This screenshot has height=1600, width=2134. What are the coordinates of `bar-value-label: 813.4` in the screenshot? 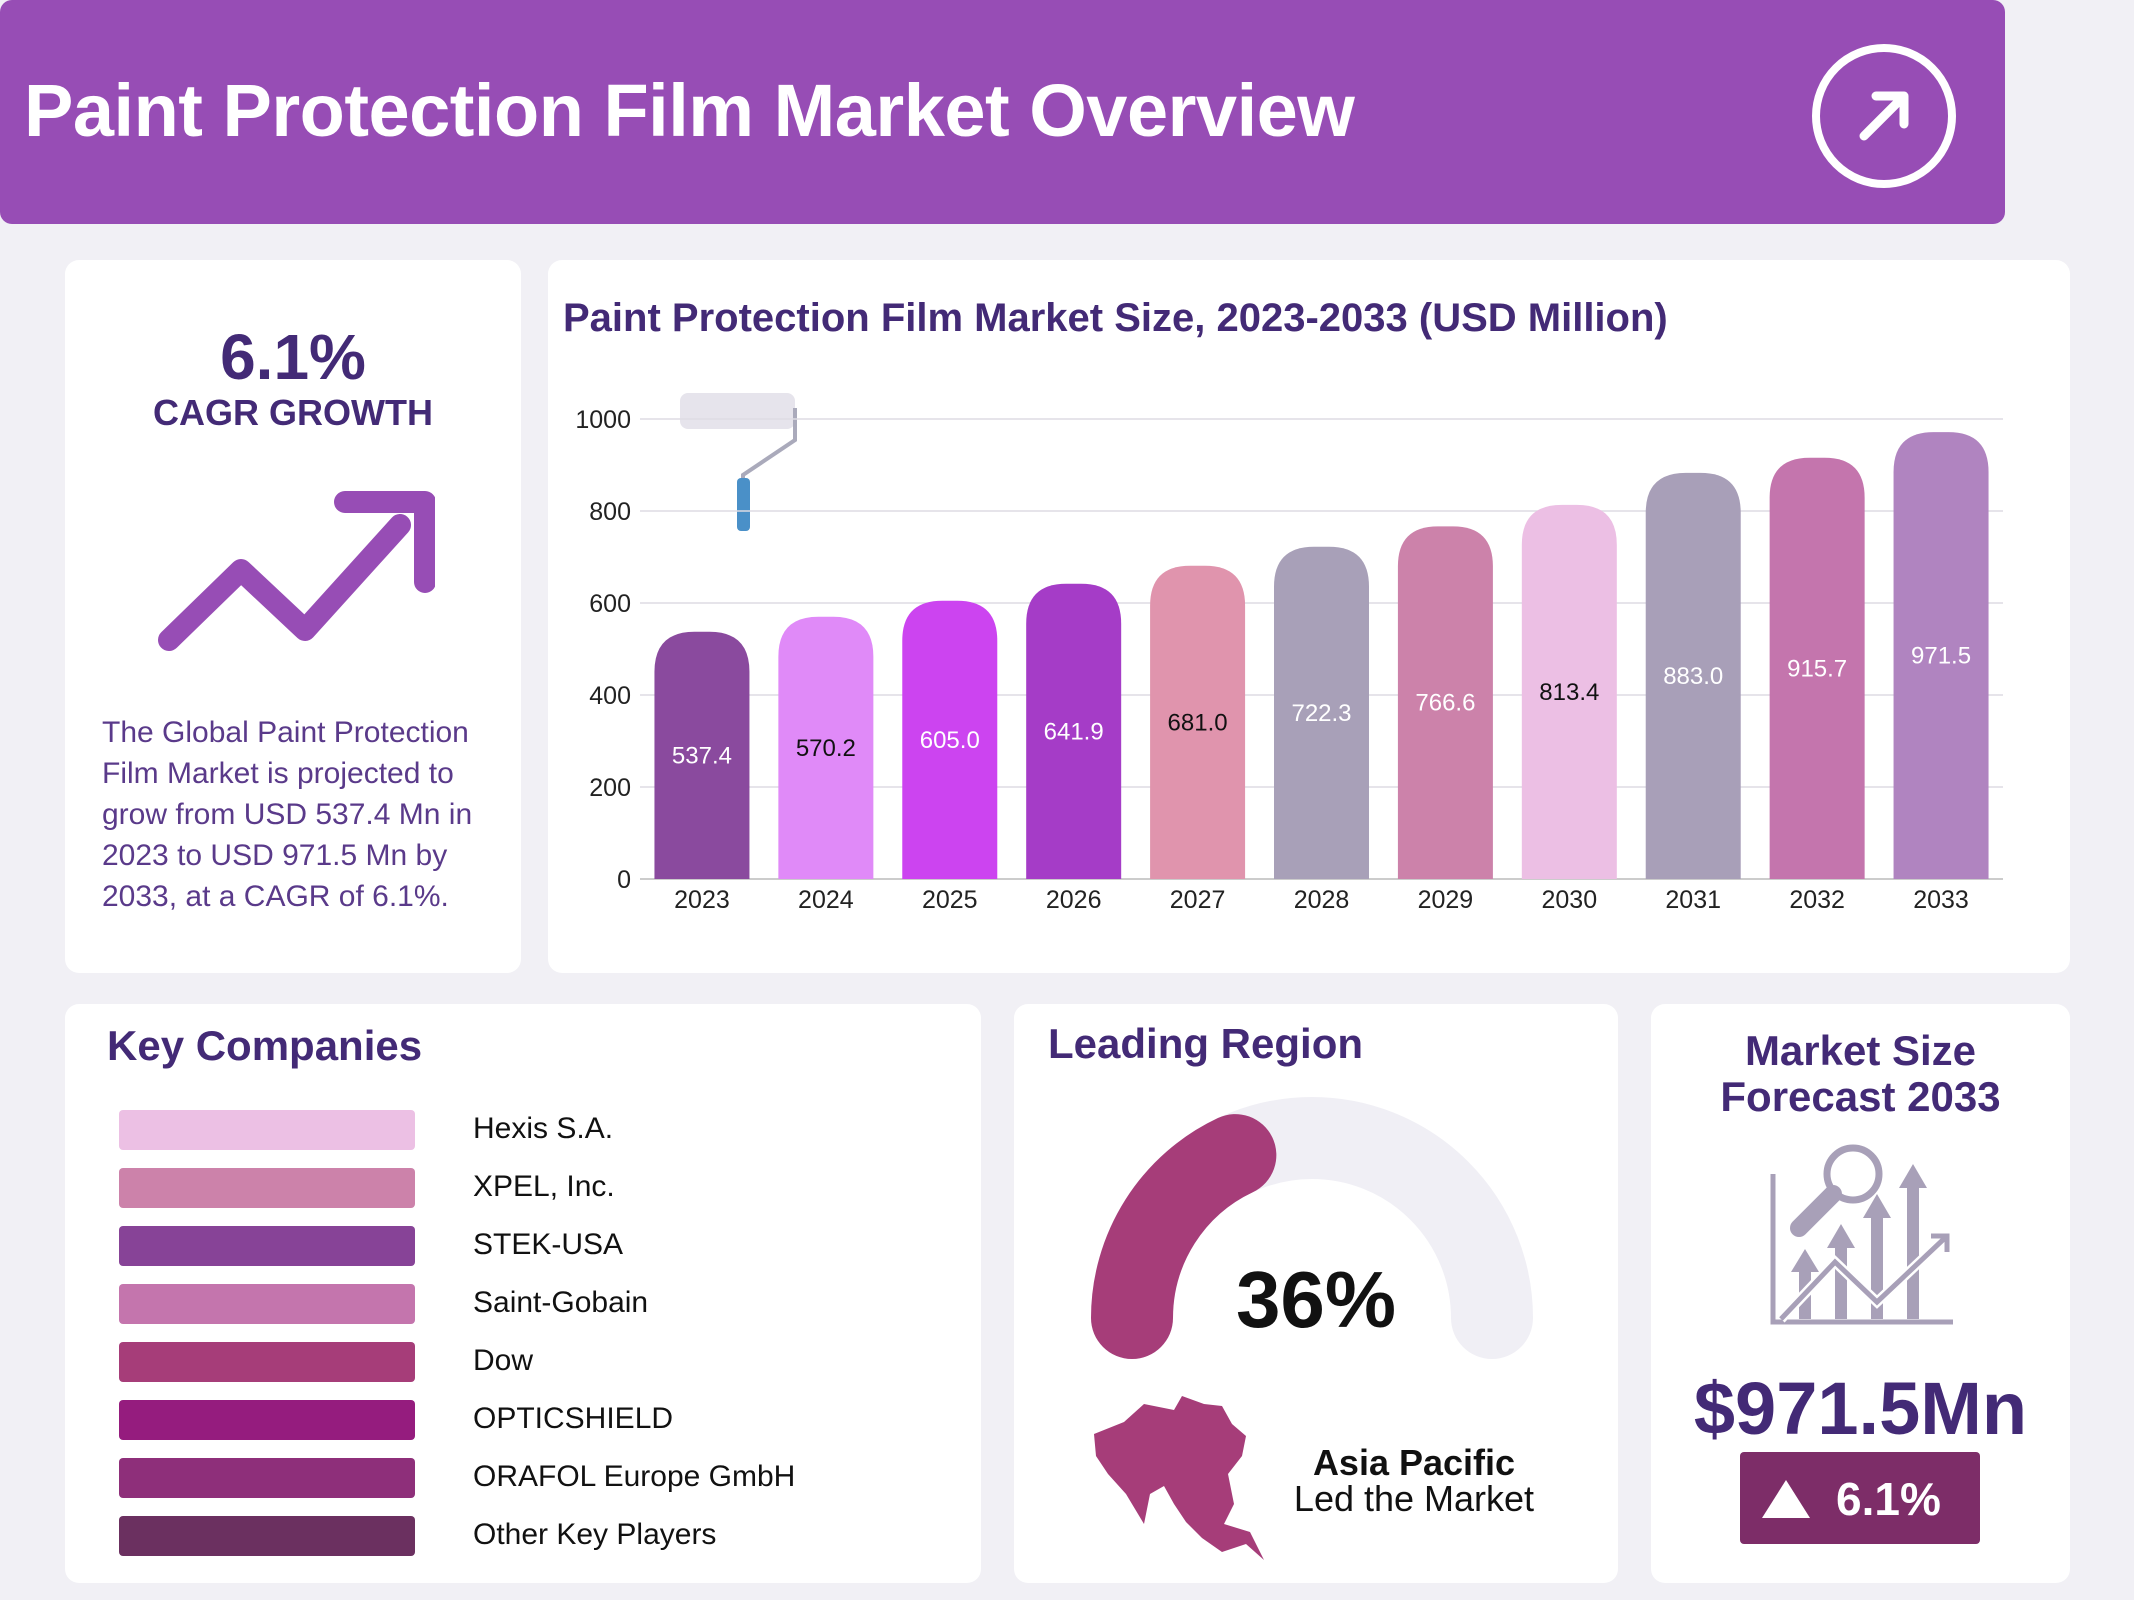 It's located at (1569, 692).